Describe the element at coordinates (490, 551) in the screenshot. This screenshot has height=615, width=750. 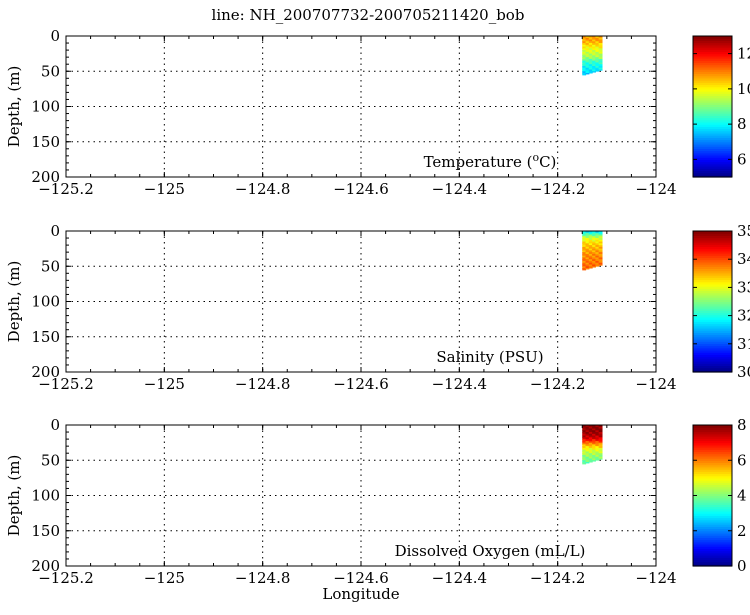
I see `variable-label: Dissolved Oxygen (mL/L)` at that location.